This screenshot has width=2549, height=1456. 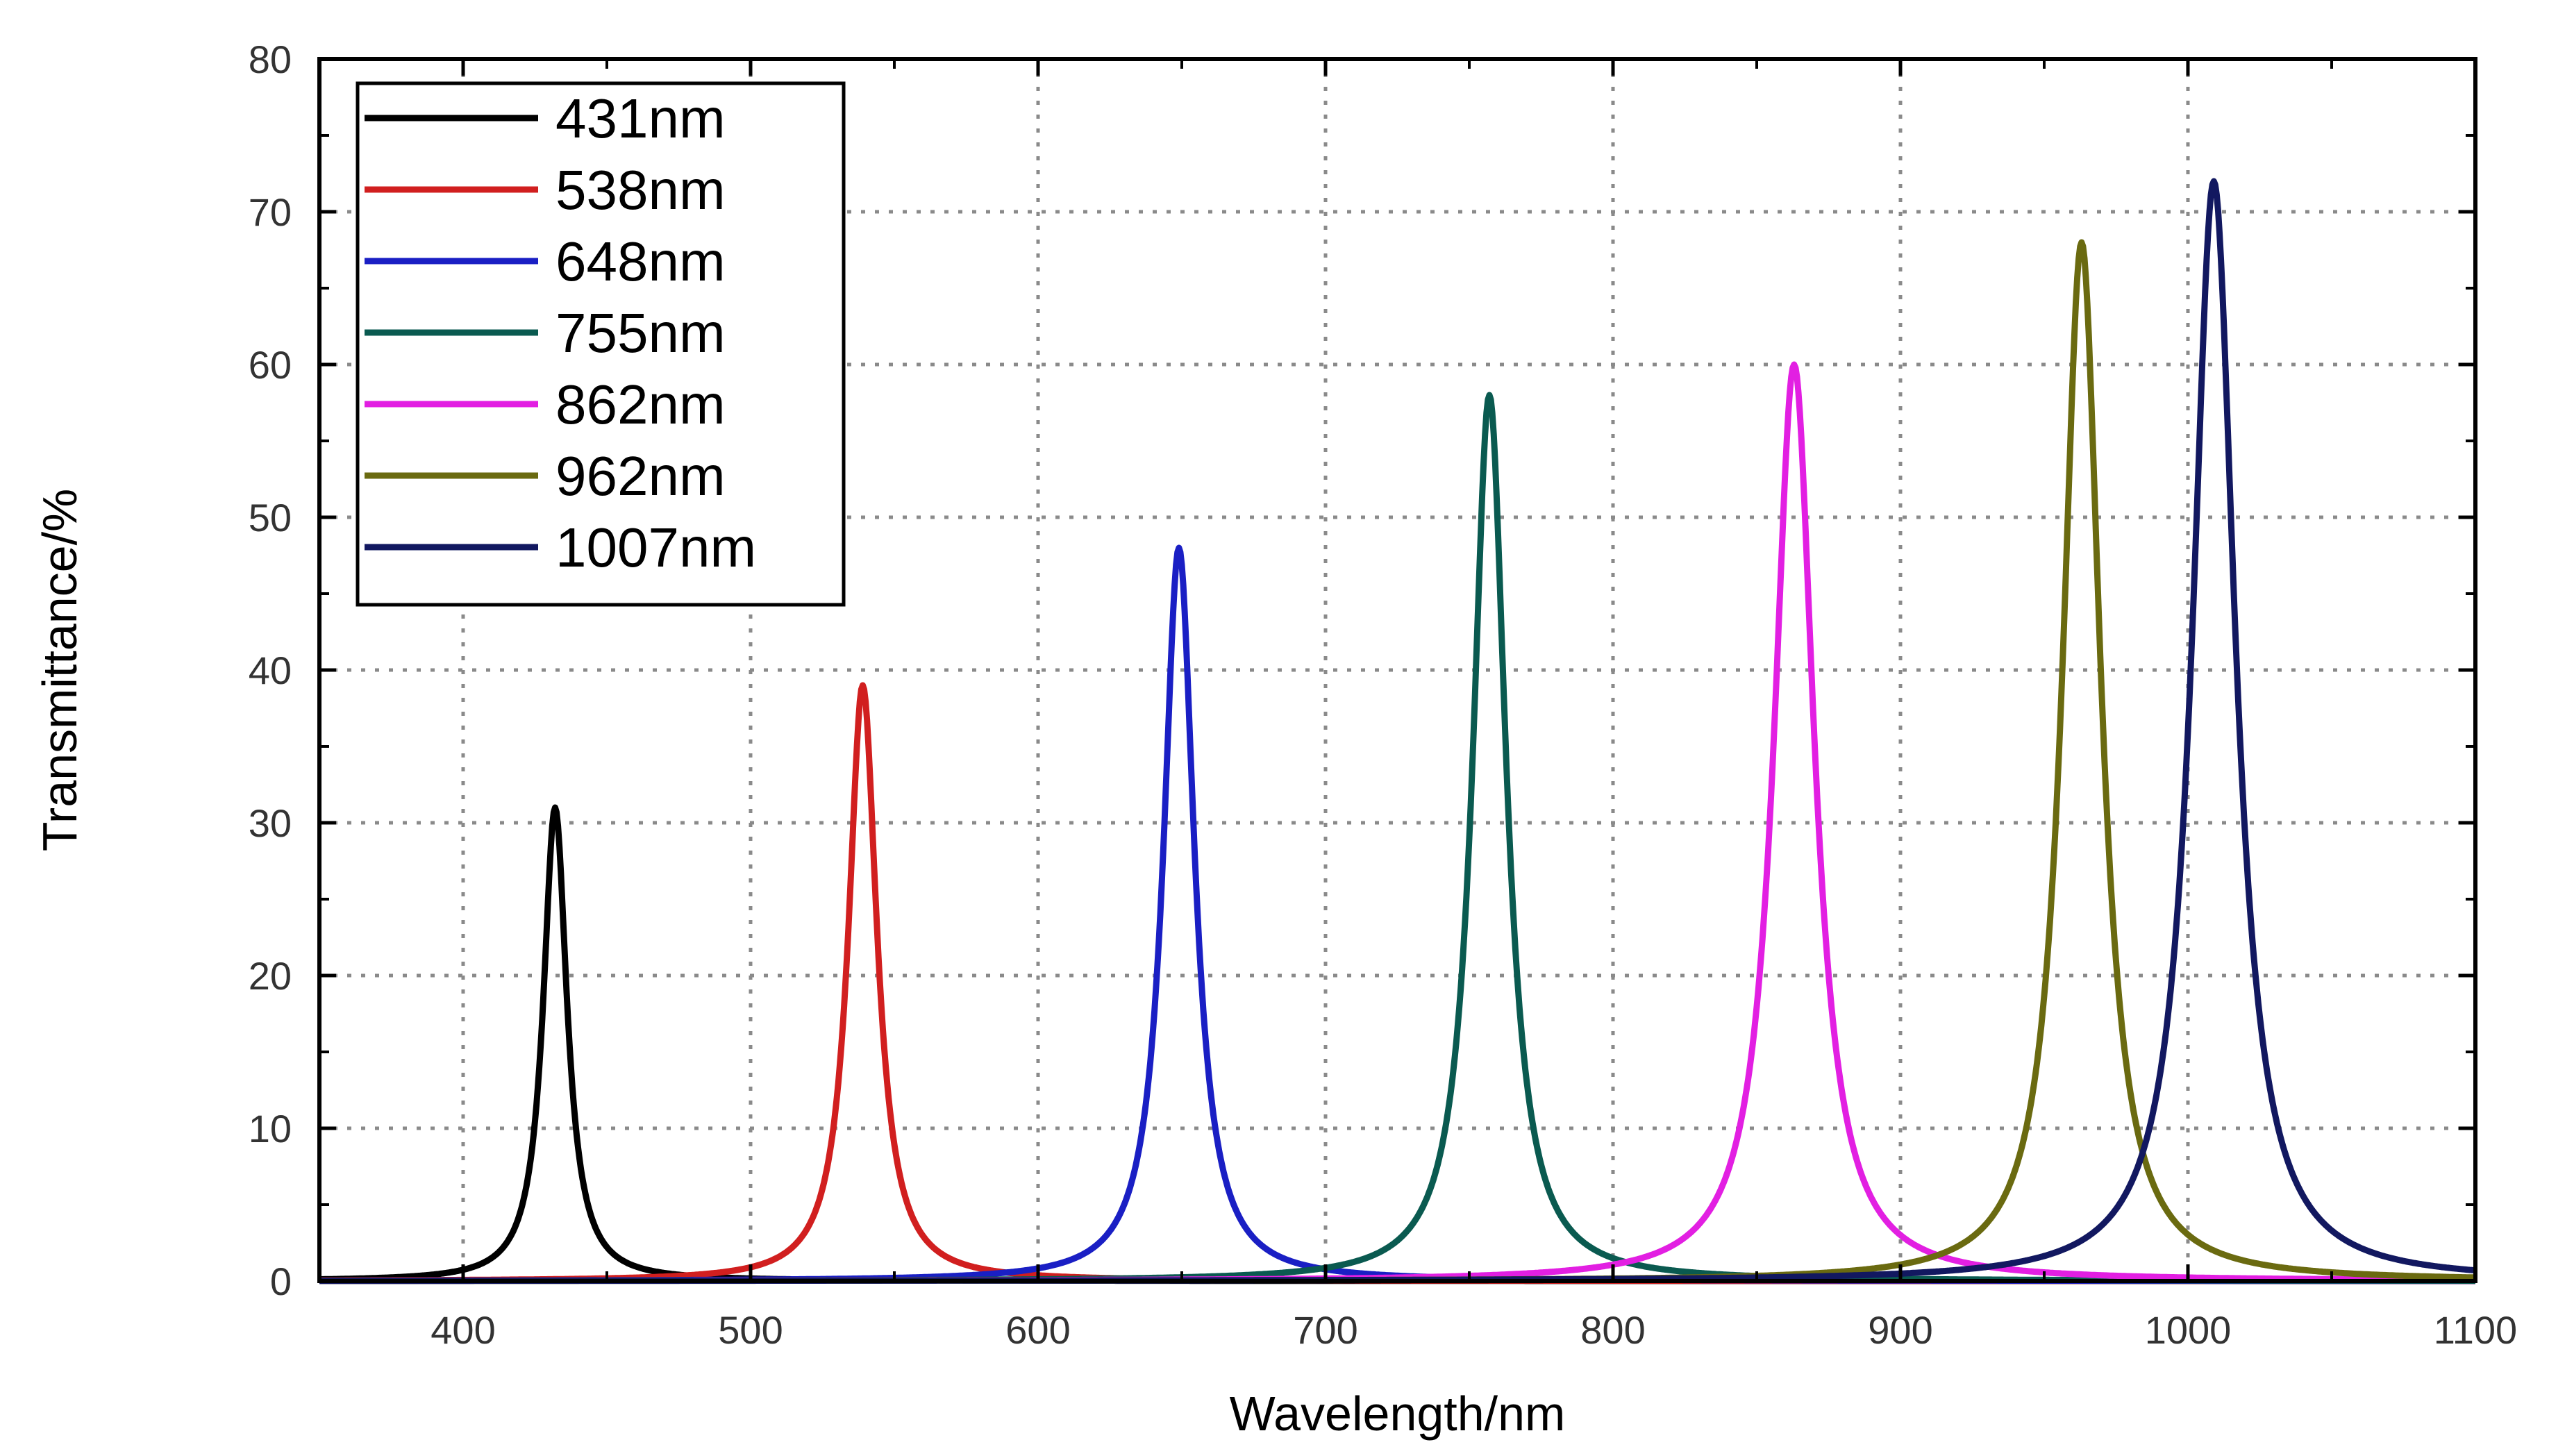 I want to click on legend-label: 648nm, so click(x=640, y=261).